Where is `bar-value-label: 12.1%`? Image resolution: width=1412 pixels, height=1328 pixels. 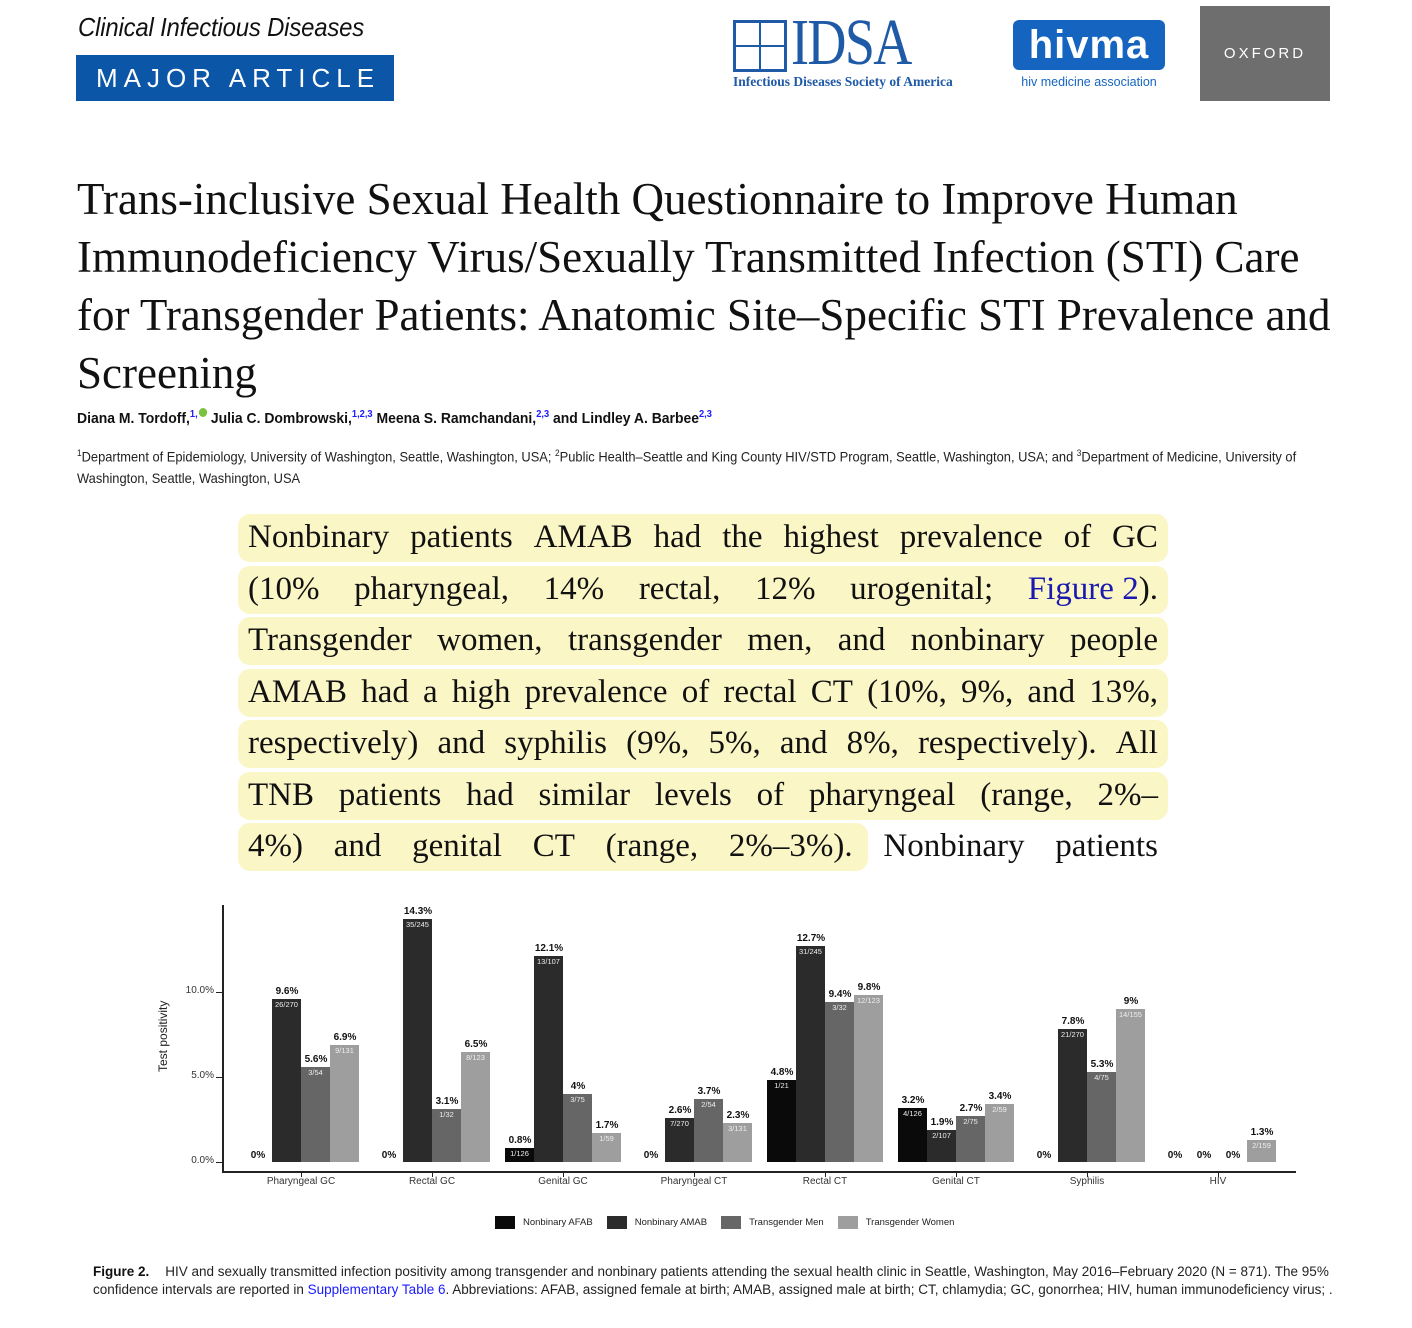
bar-value-label: 12.1% is located at coordinates (549, 949).